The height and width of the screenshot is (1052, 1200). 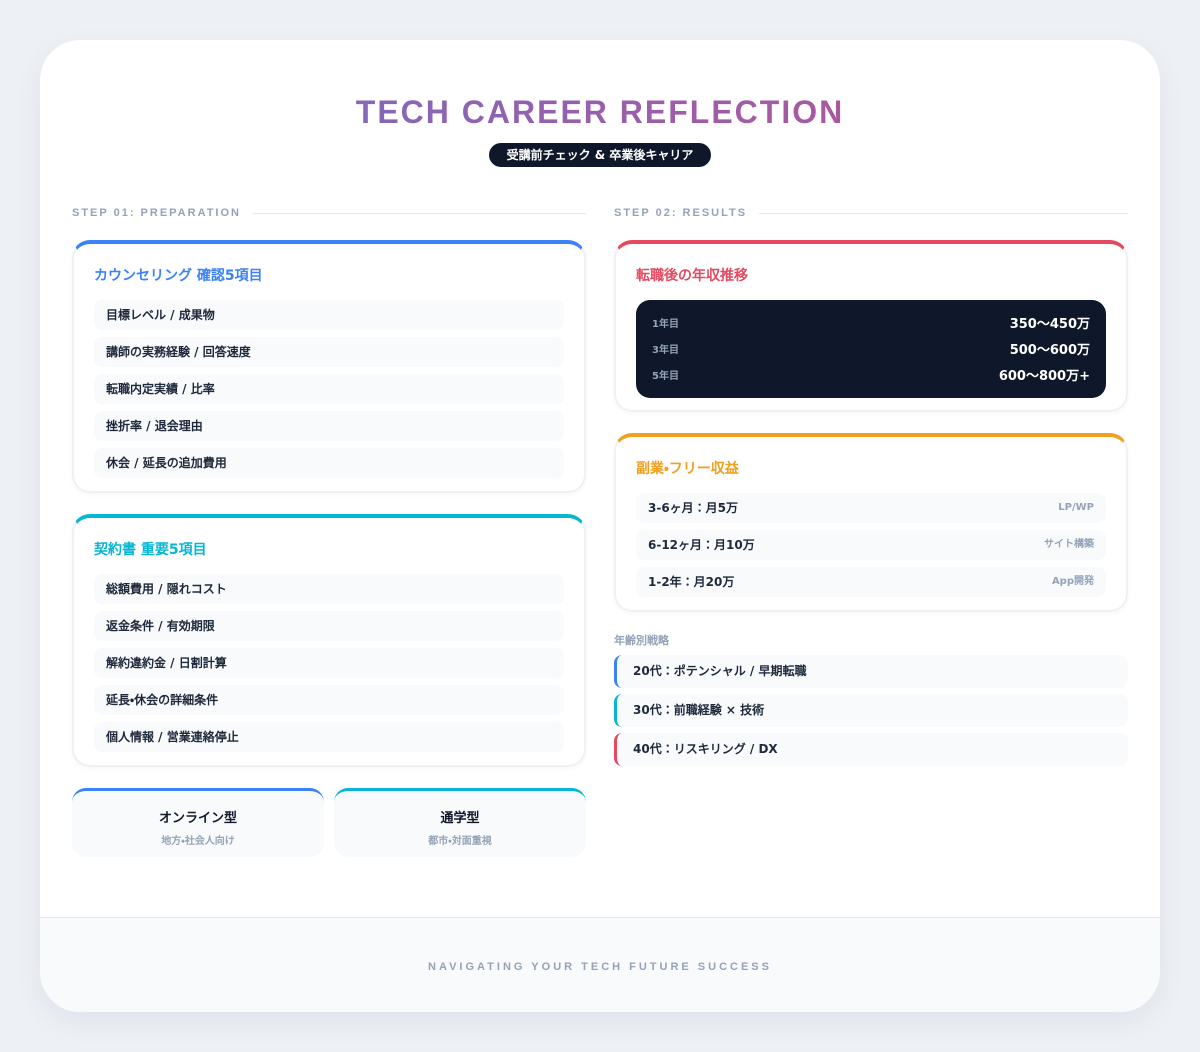 I want to click on check-item: 講師の実務経験 / 回答速度, so click(x=329, y=352).